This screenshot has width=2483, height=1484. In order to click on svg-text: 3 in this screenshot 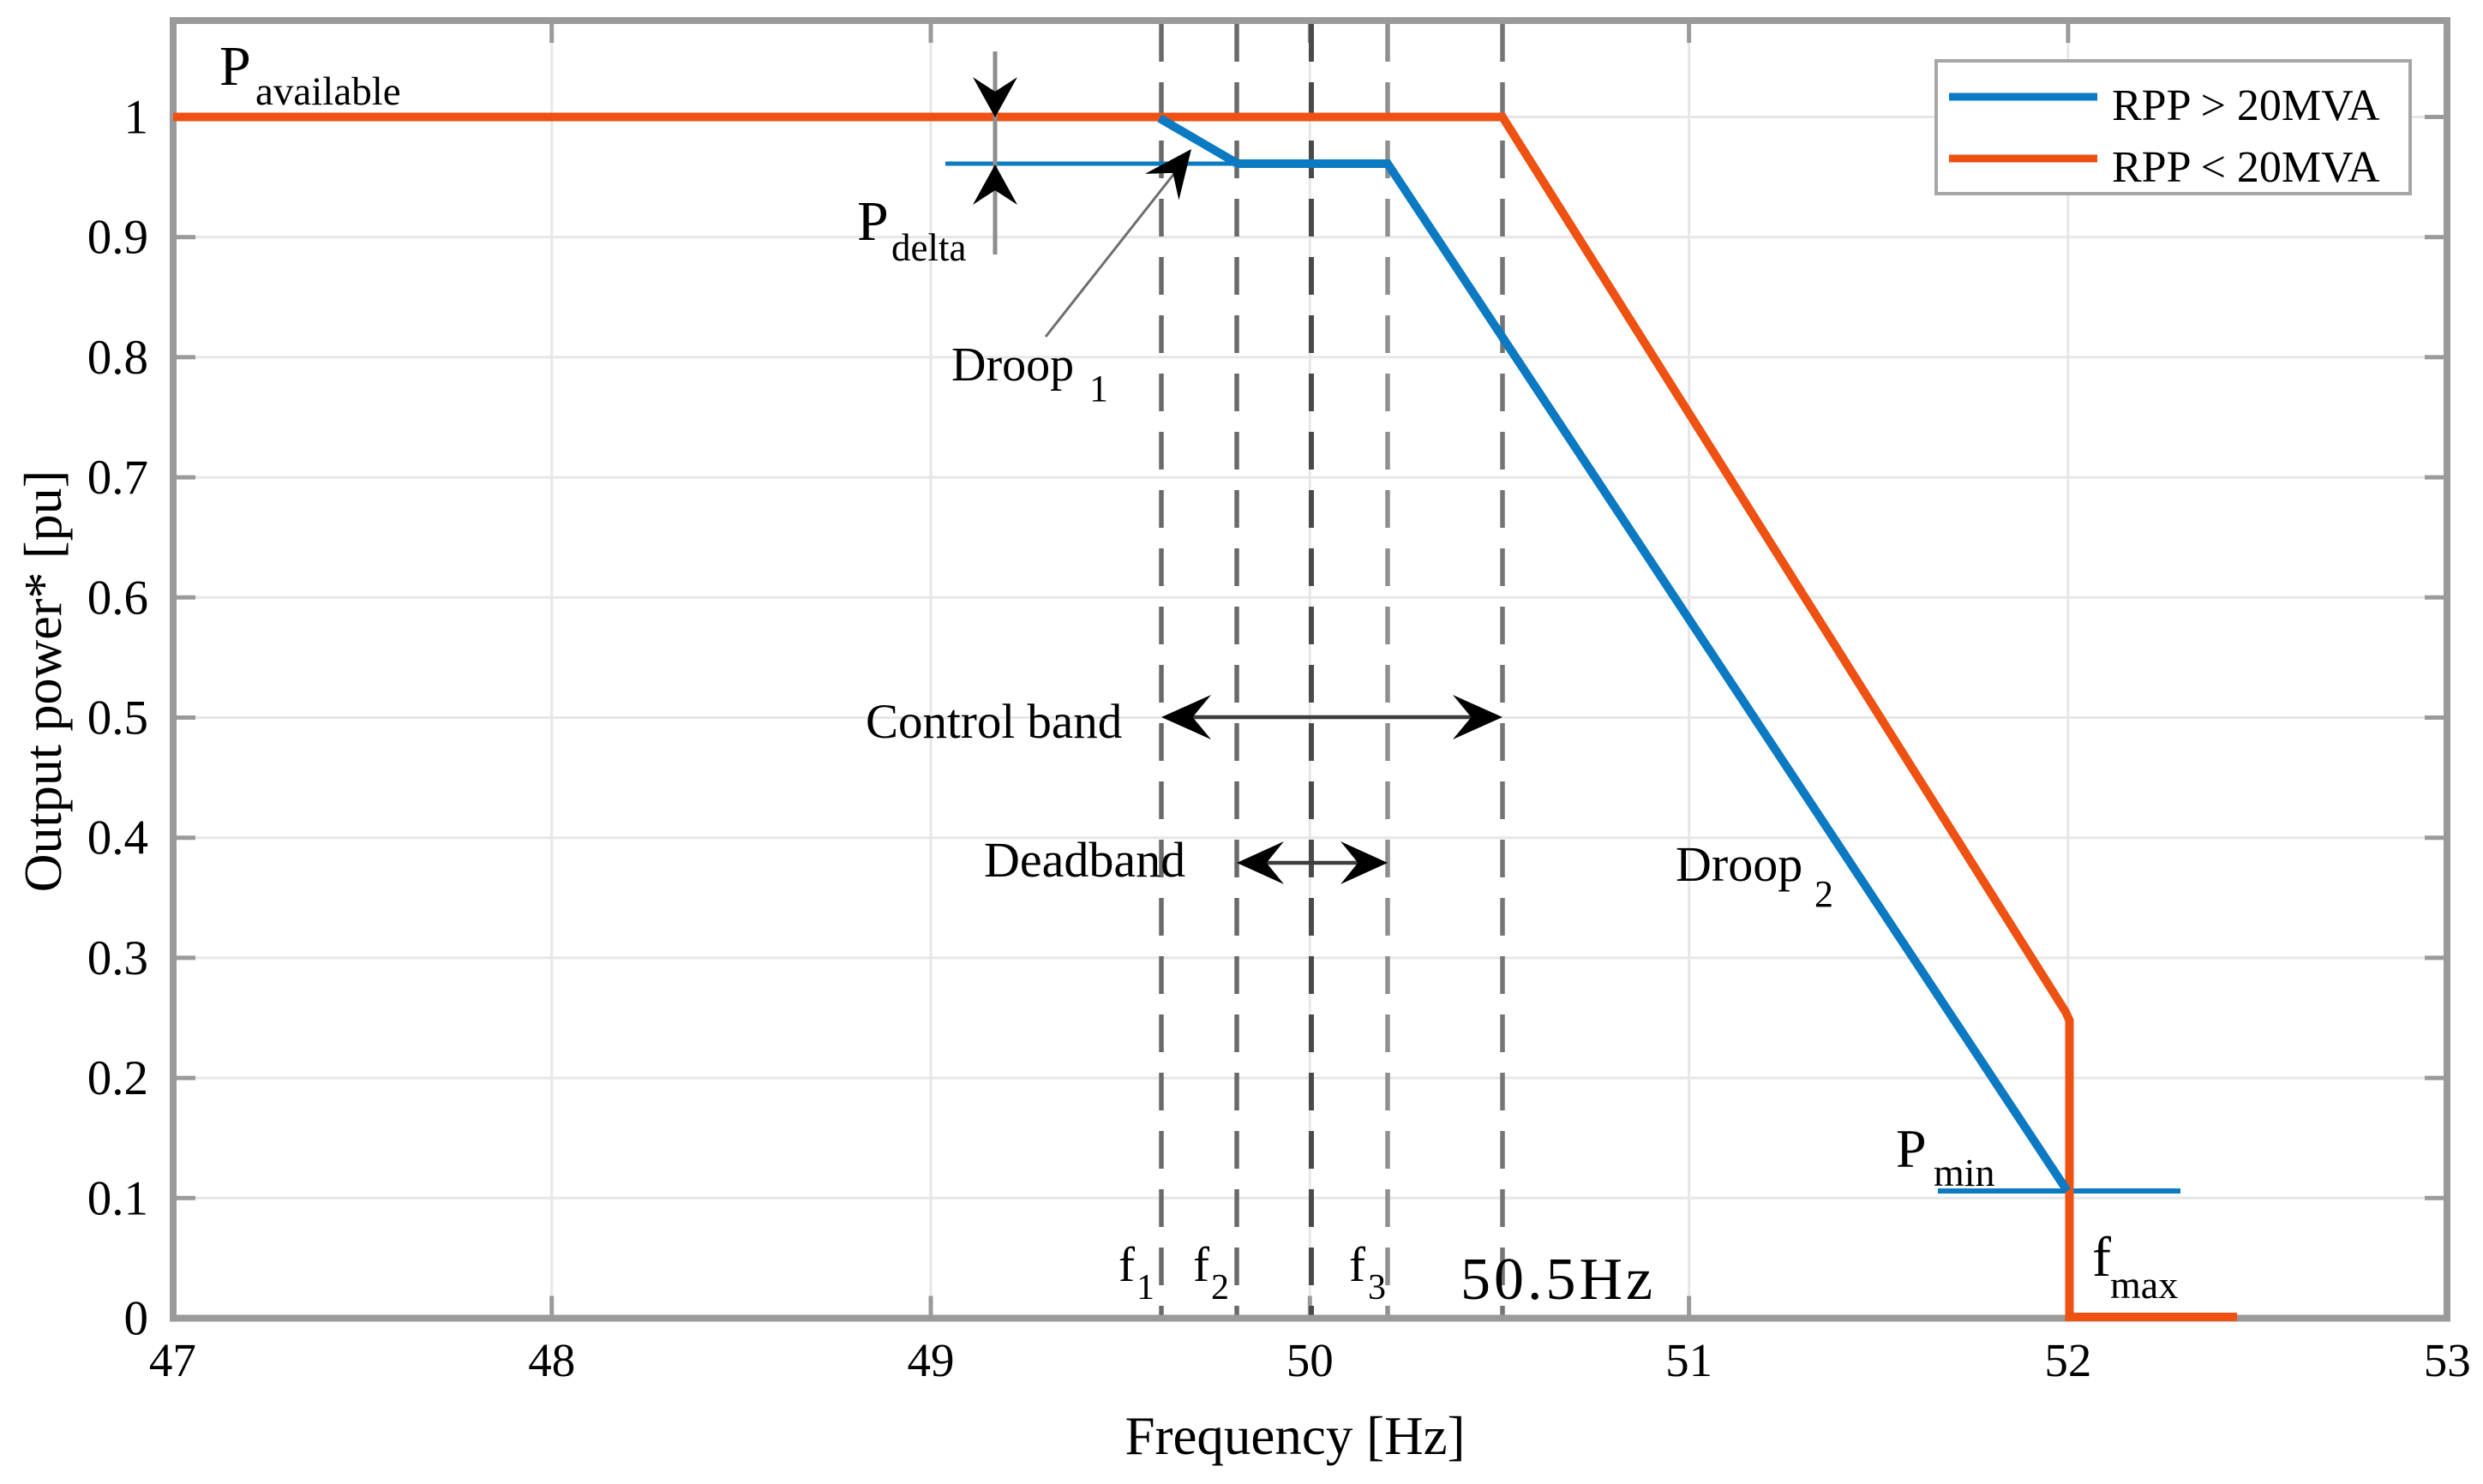, I will do `click(1377, 1287)`.